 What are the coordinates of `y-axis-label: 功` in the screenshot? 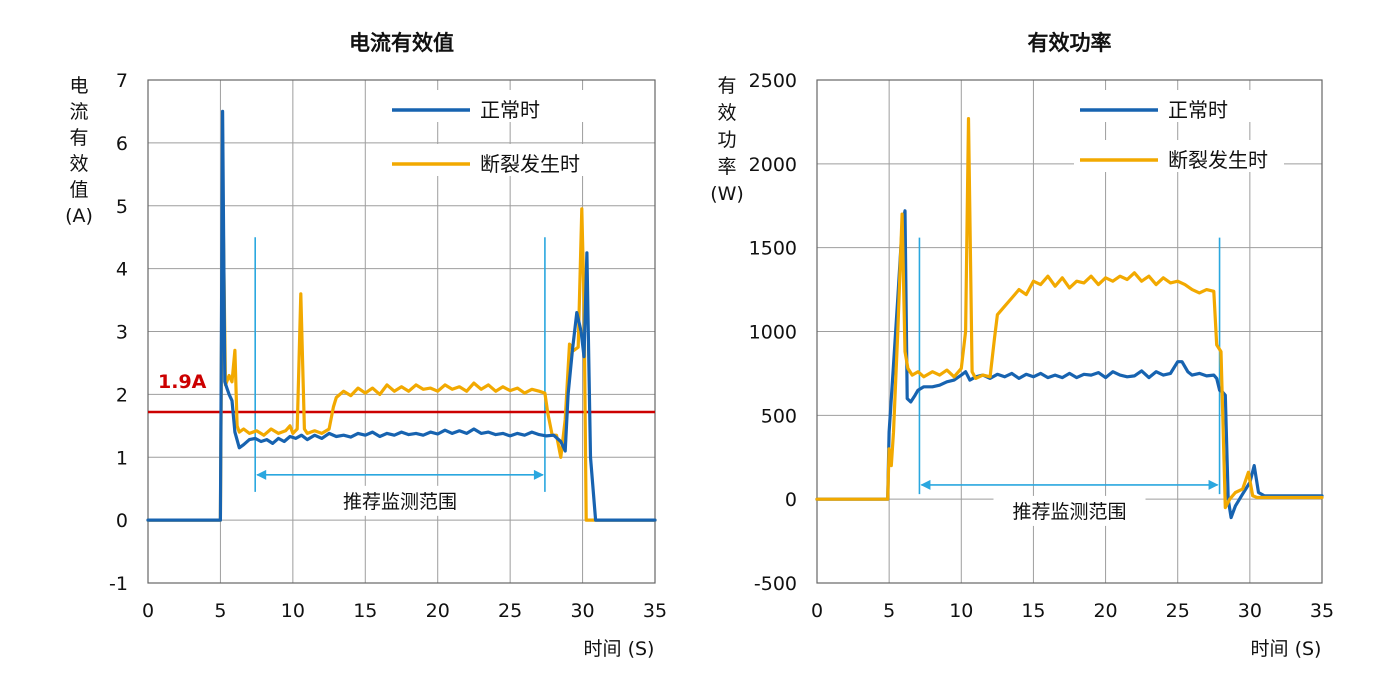 It's located at (726, 140).